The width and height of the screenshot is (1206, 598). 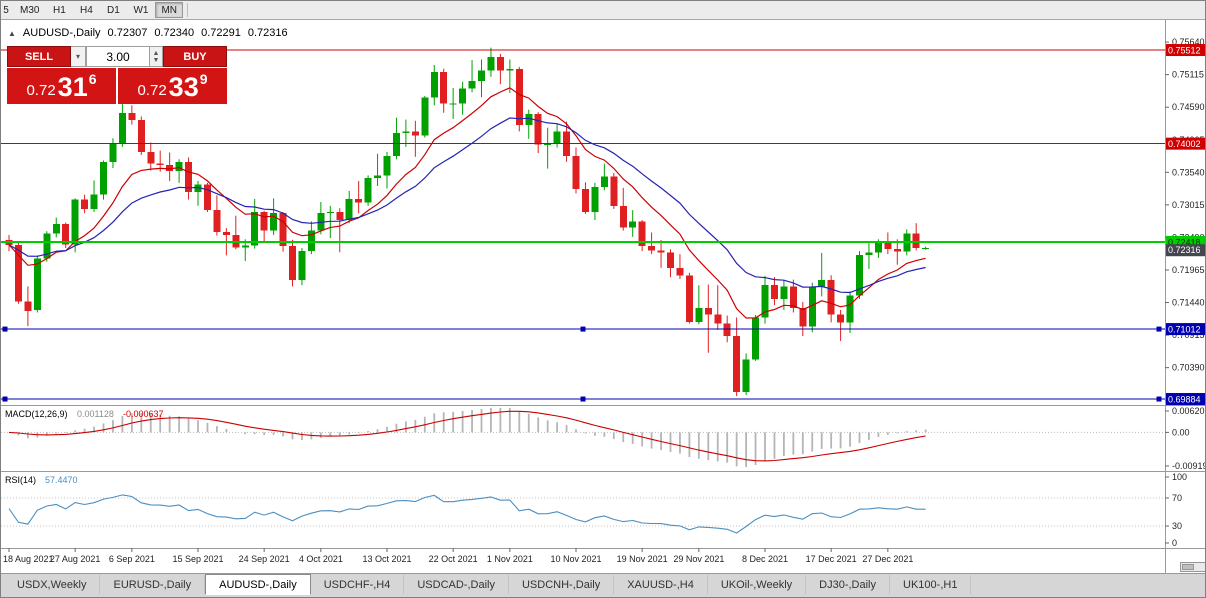 I want to click on chart-tab-dj30-daily: DJ30-,Daily, so click(x=848, y=584).